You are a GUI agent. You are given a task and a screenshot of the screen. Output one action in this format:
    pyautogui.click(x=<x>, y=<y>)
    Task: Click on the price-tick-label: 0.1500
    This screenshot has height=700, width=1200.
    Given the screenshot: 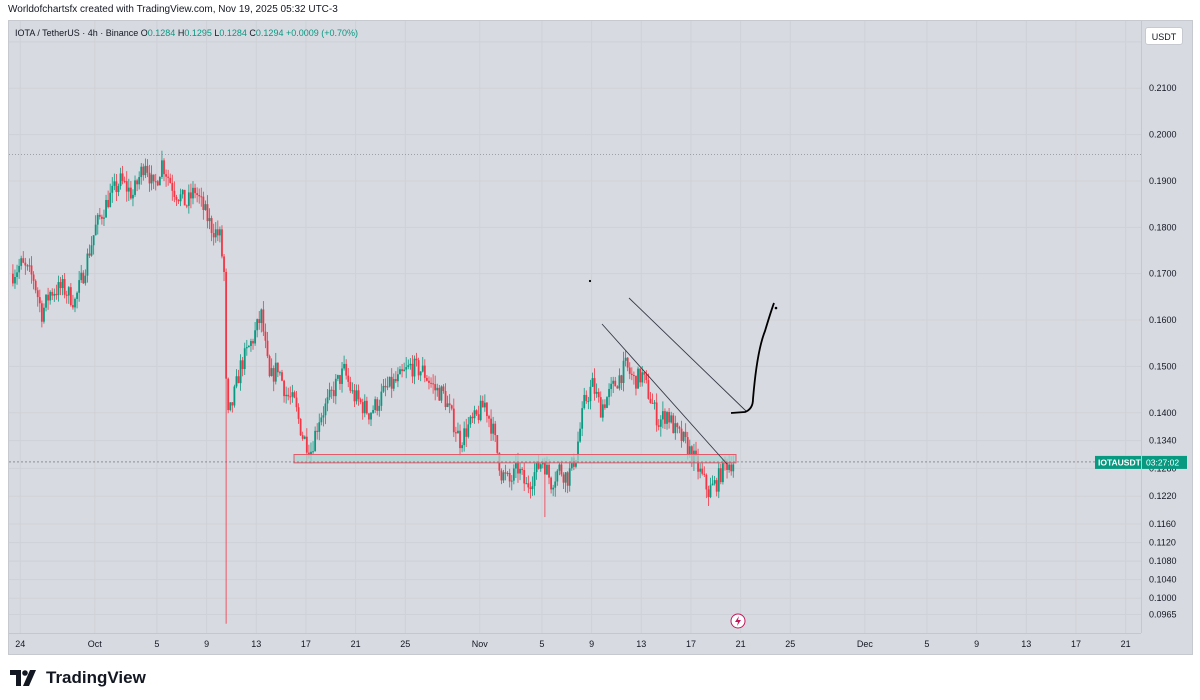 What is the action you would take?
    pyautogui.click(x=1163, y=366)
    